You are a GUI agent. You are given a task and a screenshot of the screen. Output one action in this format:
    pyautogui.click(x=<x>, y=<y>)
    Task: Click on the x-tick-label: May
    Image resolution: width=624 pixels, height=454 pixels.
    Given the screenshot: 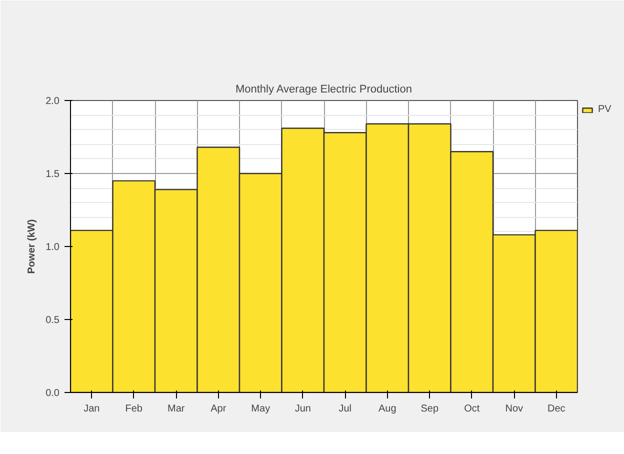 What is the action you would take?
    pyautogui.click(x=260, y=409)
    